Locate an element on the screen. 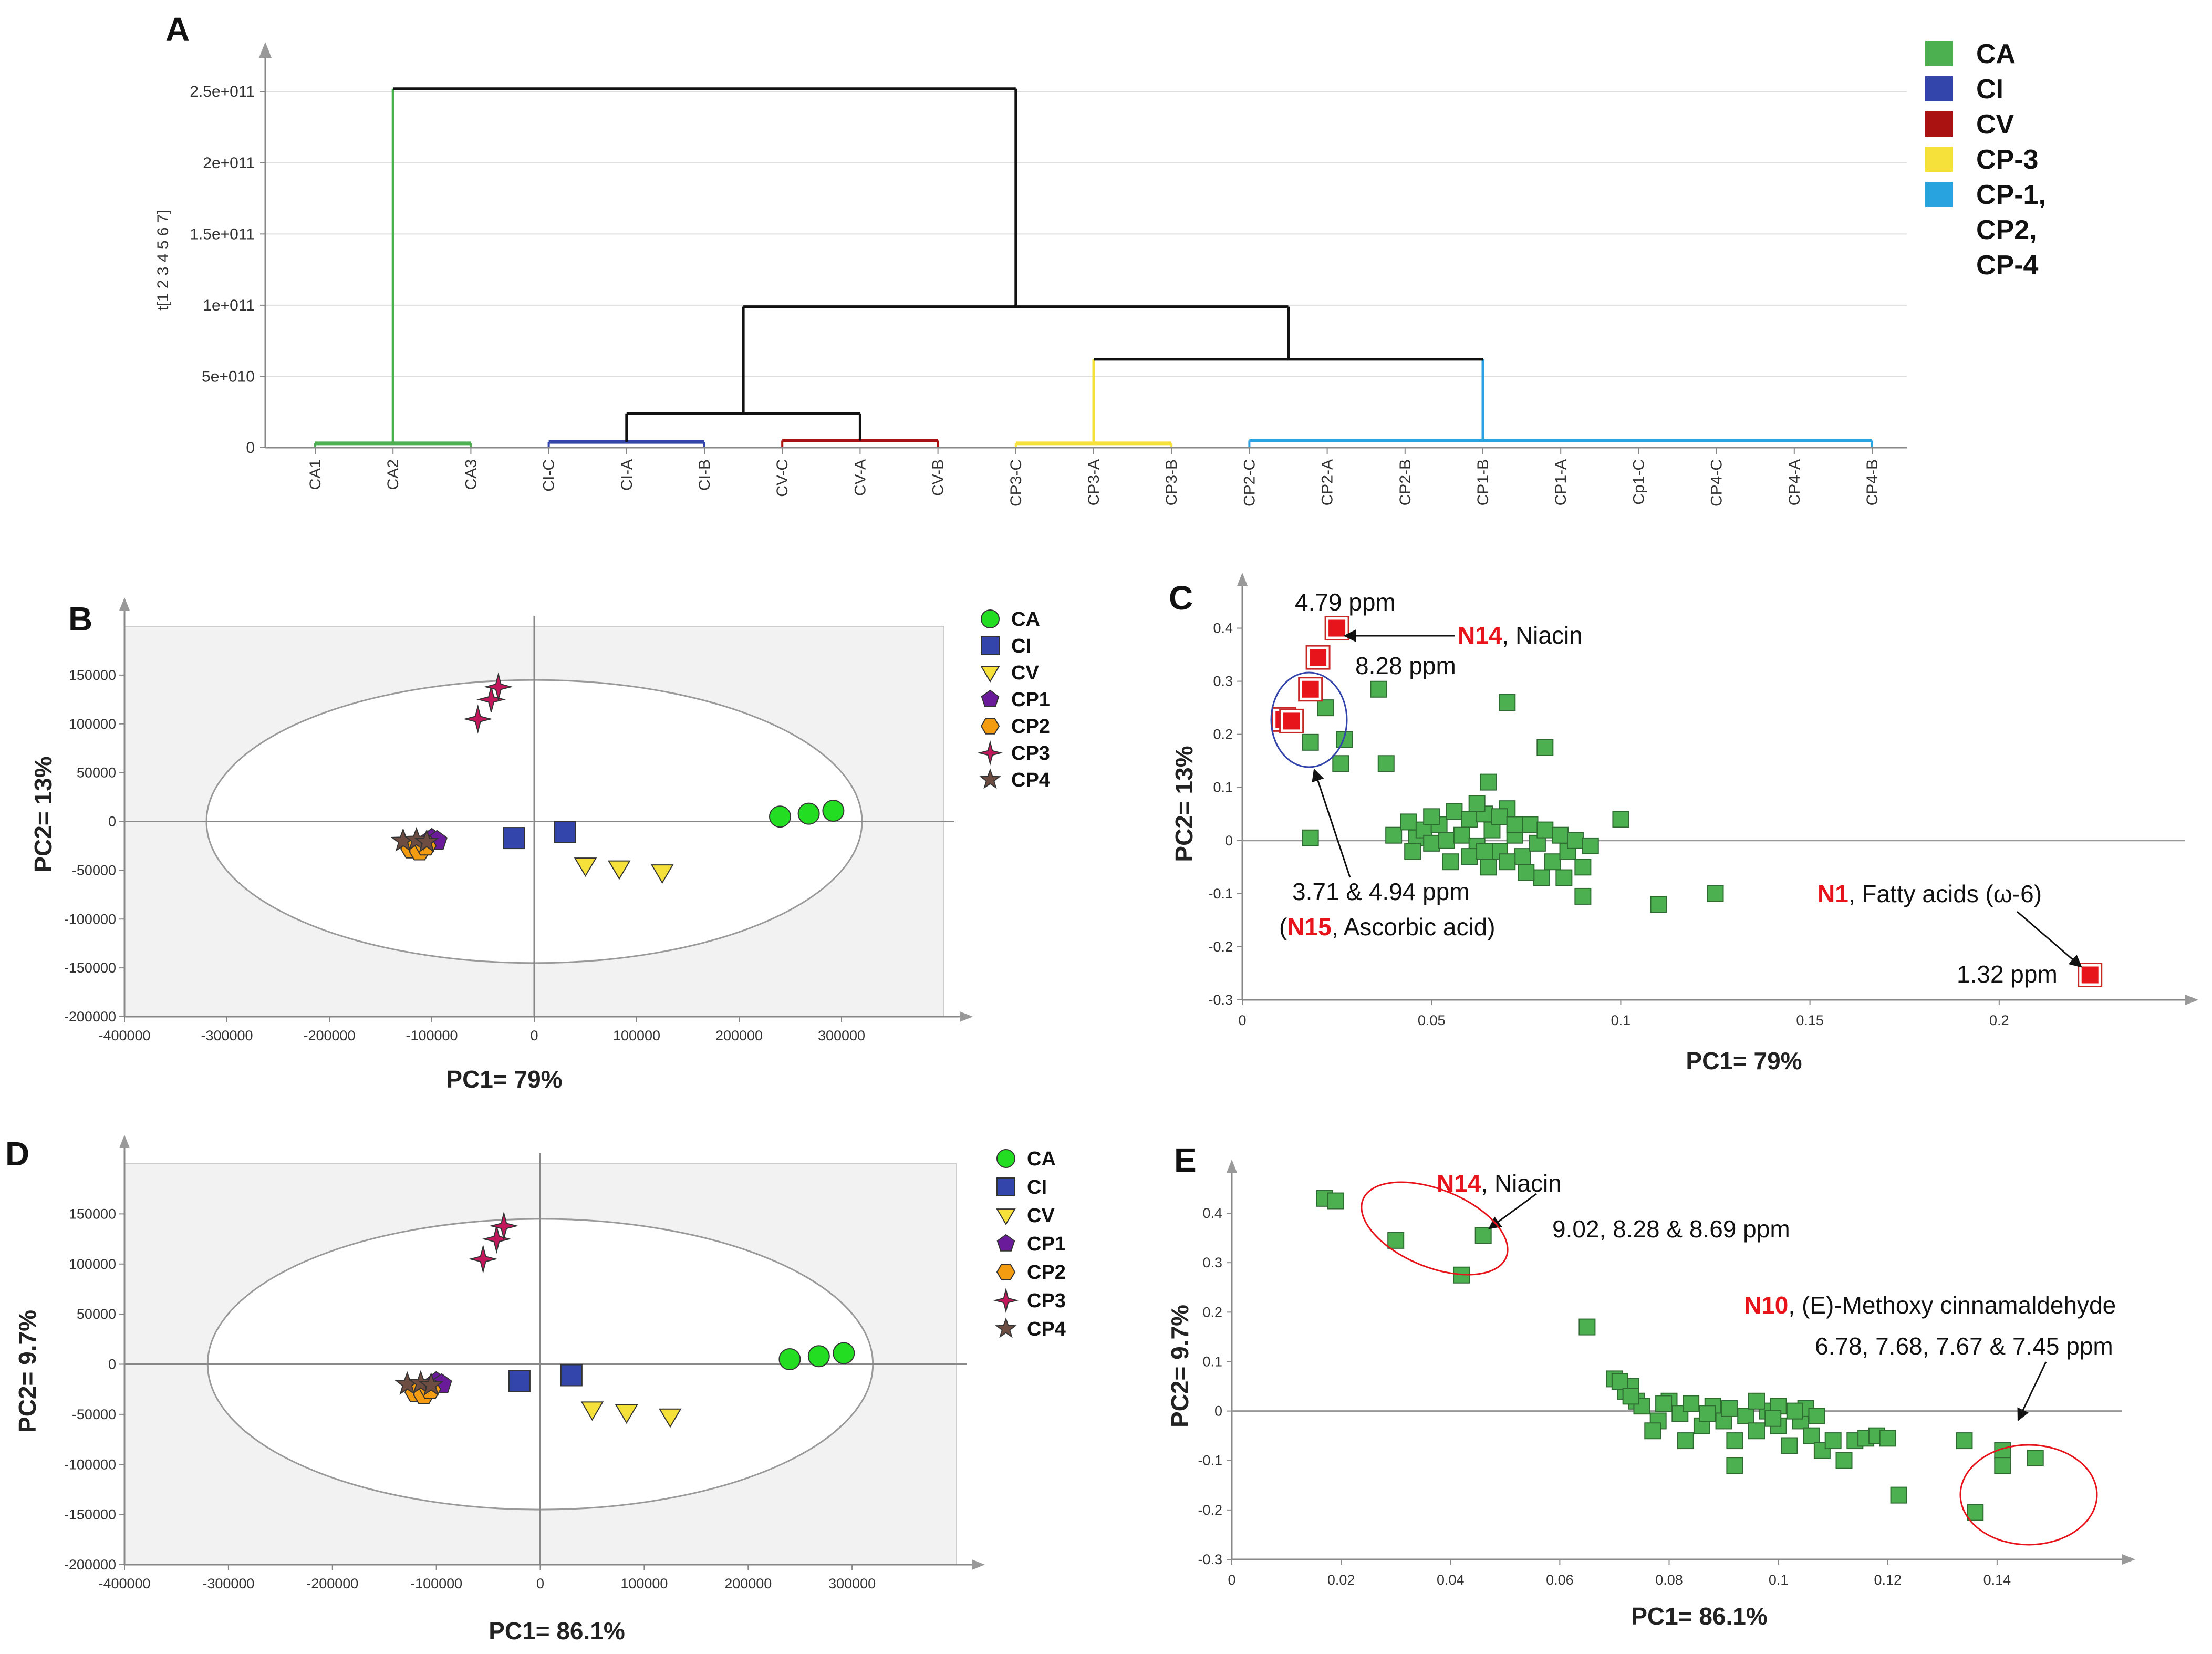  dendrogram-leaf-label: Cp1-C is located at coordinates (1638, 482).